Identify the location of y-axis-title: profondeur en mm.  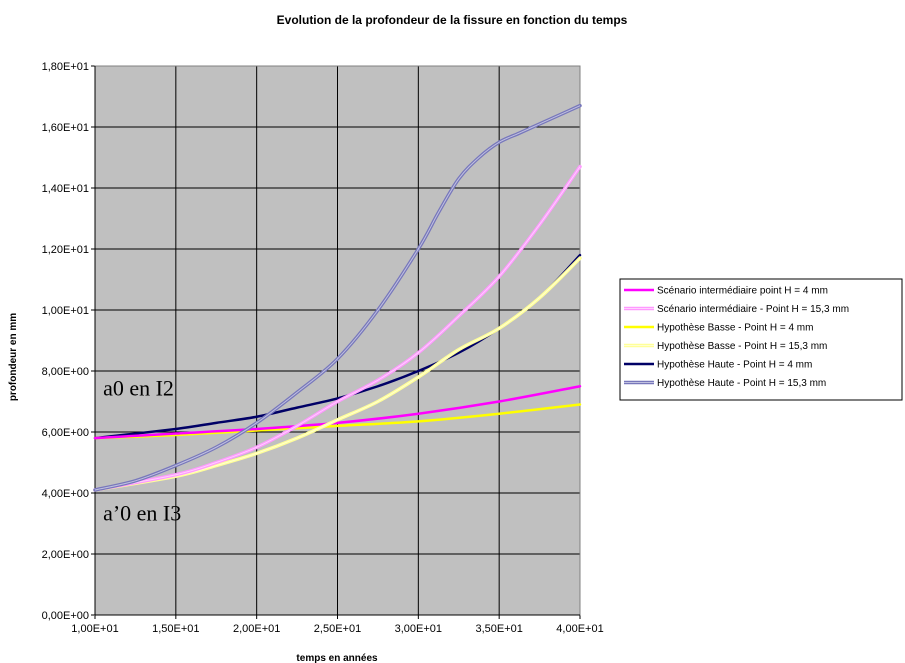
(13, 357).